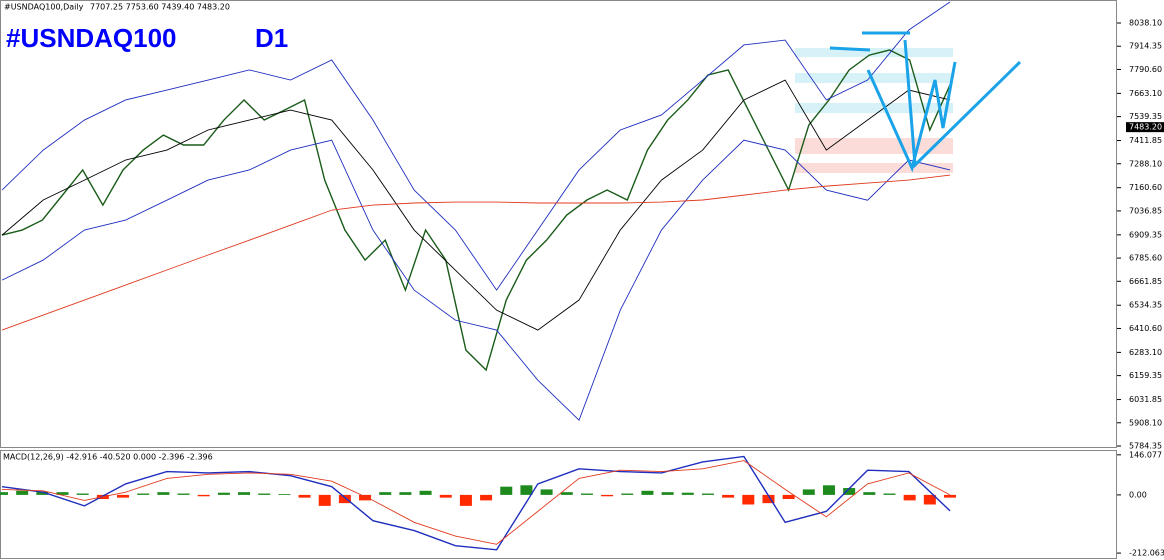 The width and height of the screenshot is (1164, 560). What do you see at coordinates (1146, 553) in the screenshot?
I see `y-tick-label: -212.063` at bounding box center [1146, 553].